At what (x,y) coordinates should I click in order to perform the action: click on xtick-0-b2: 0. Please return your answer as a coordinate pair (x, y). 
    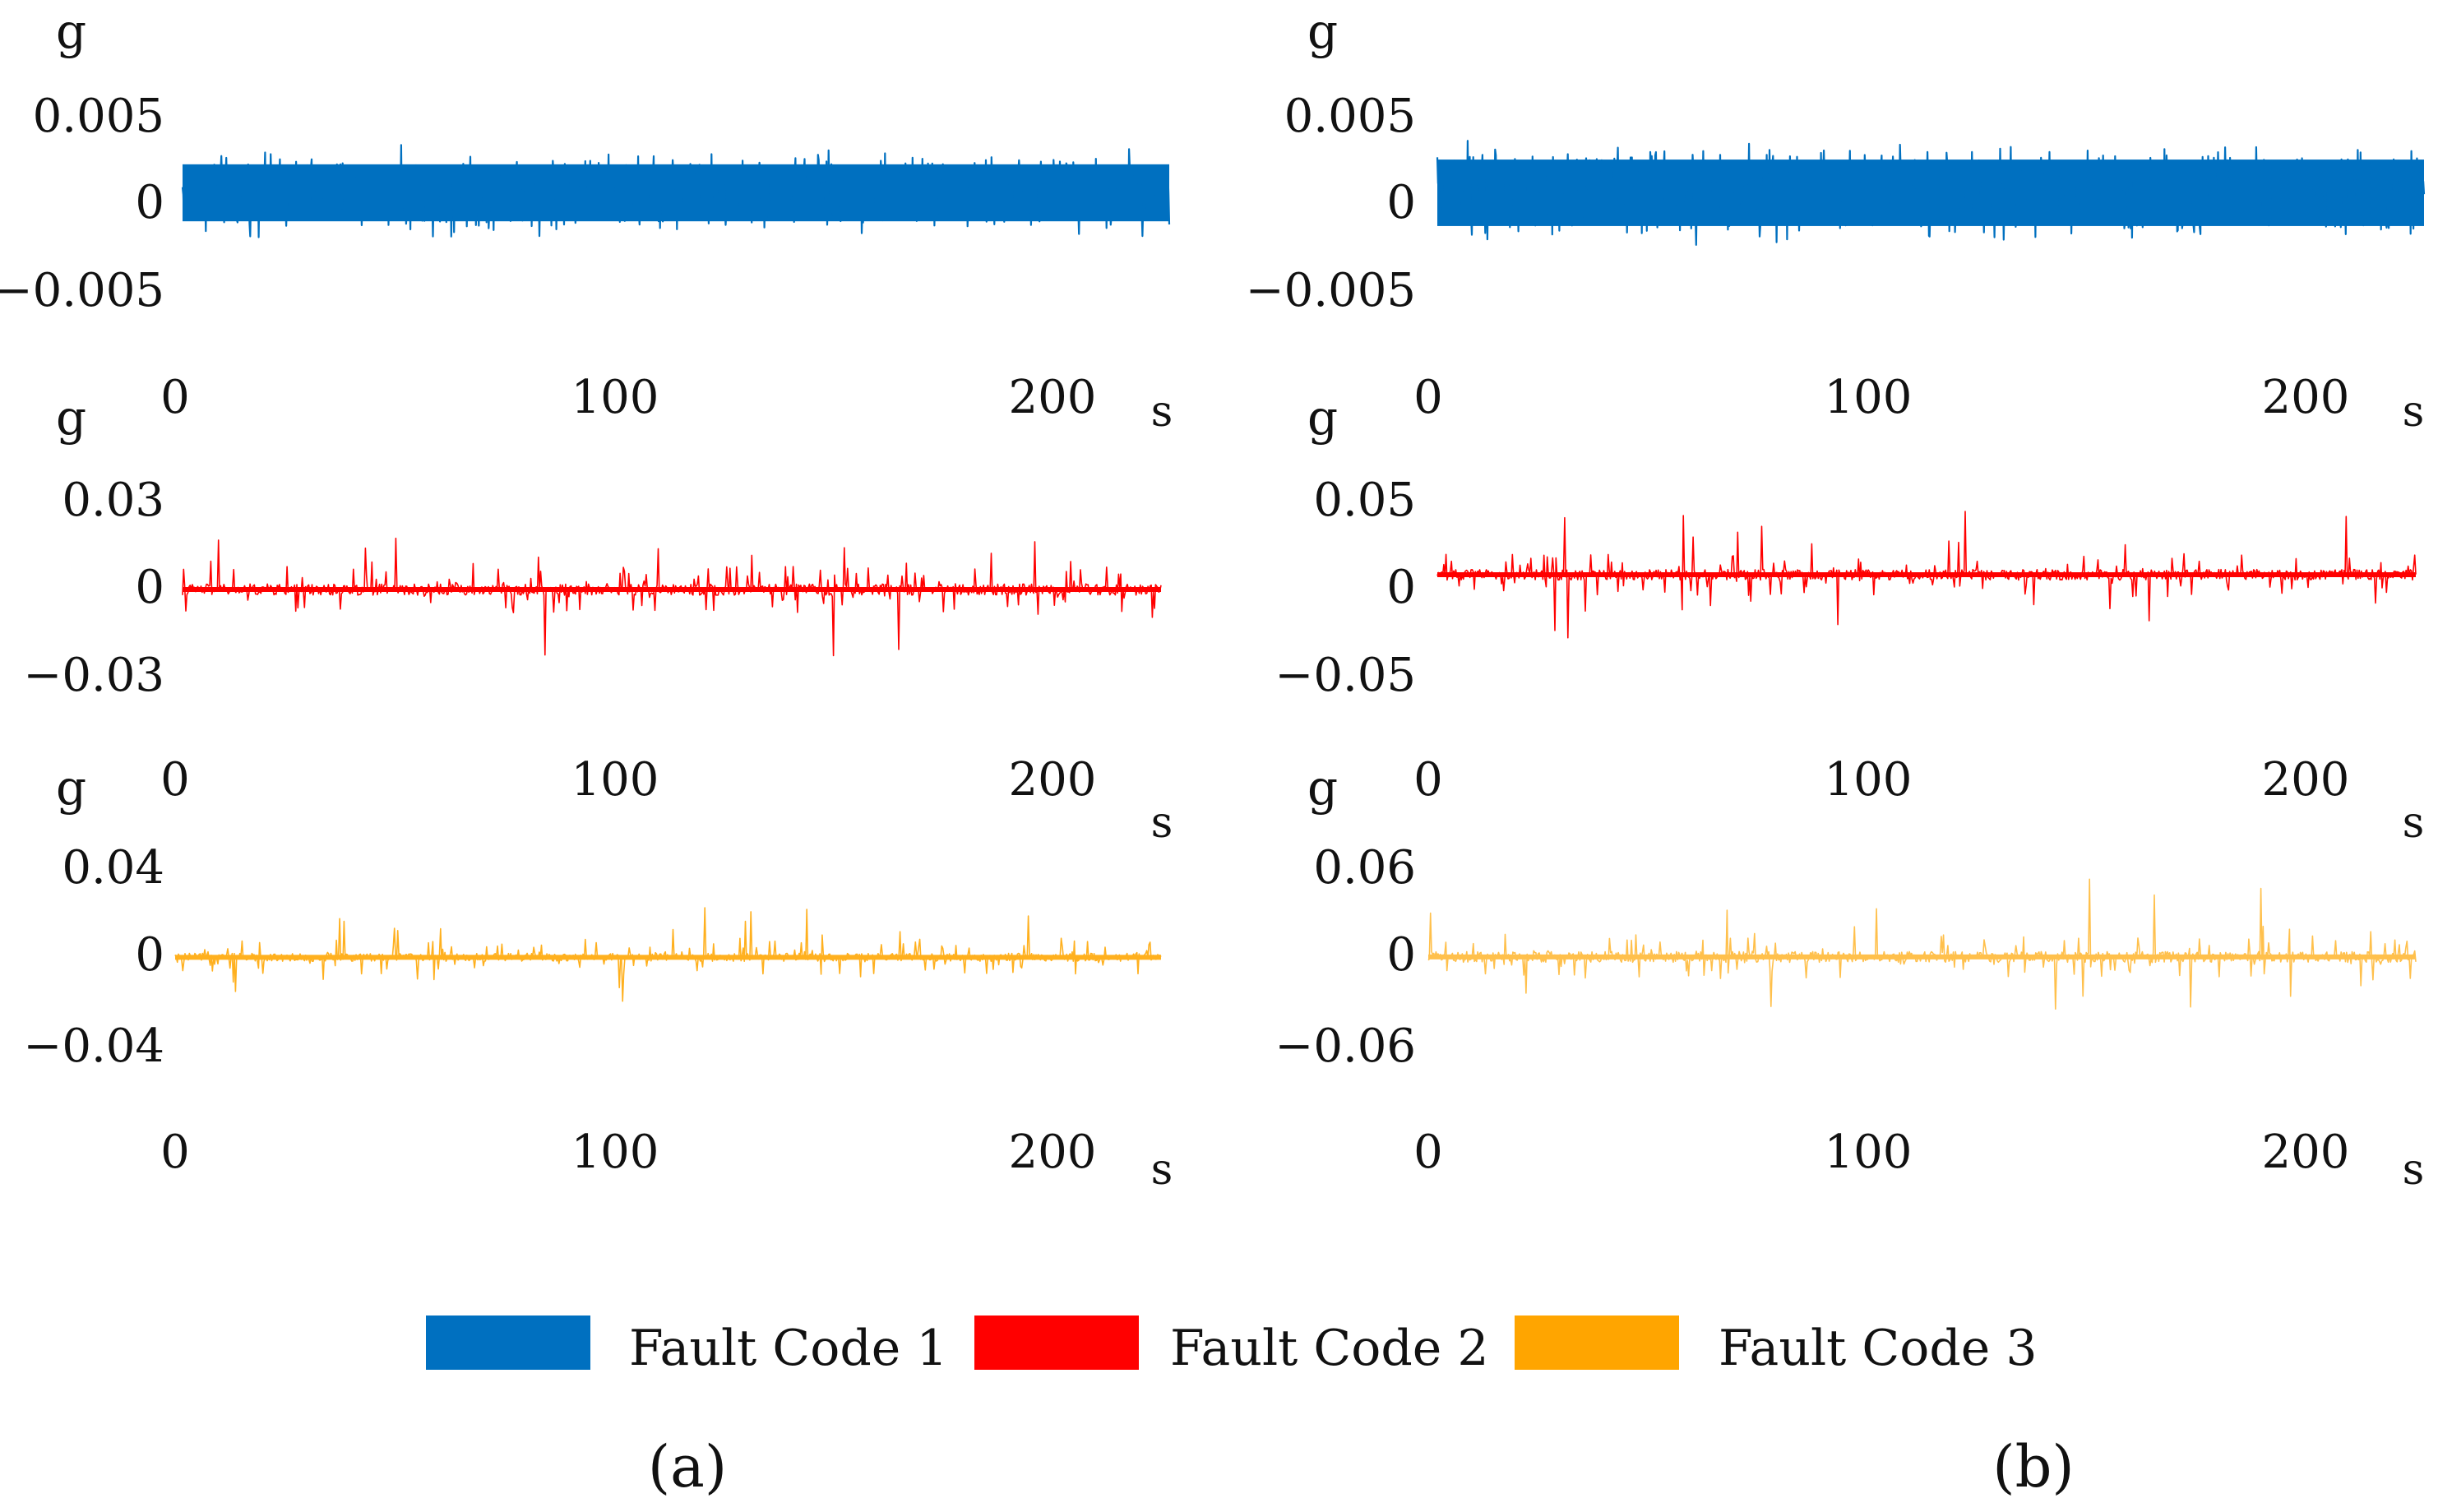
    Looking at the image, I should click on (1428, 780).